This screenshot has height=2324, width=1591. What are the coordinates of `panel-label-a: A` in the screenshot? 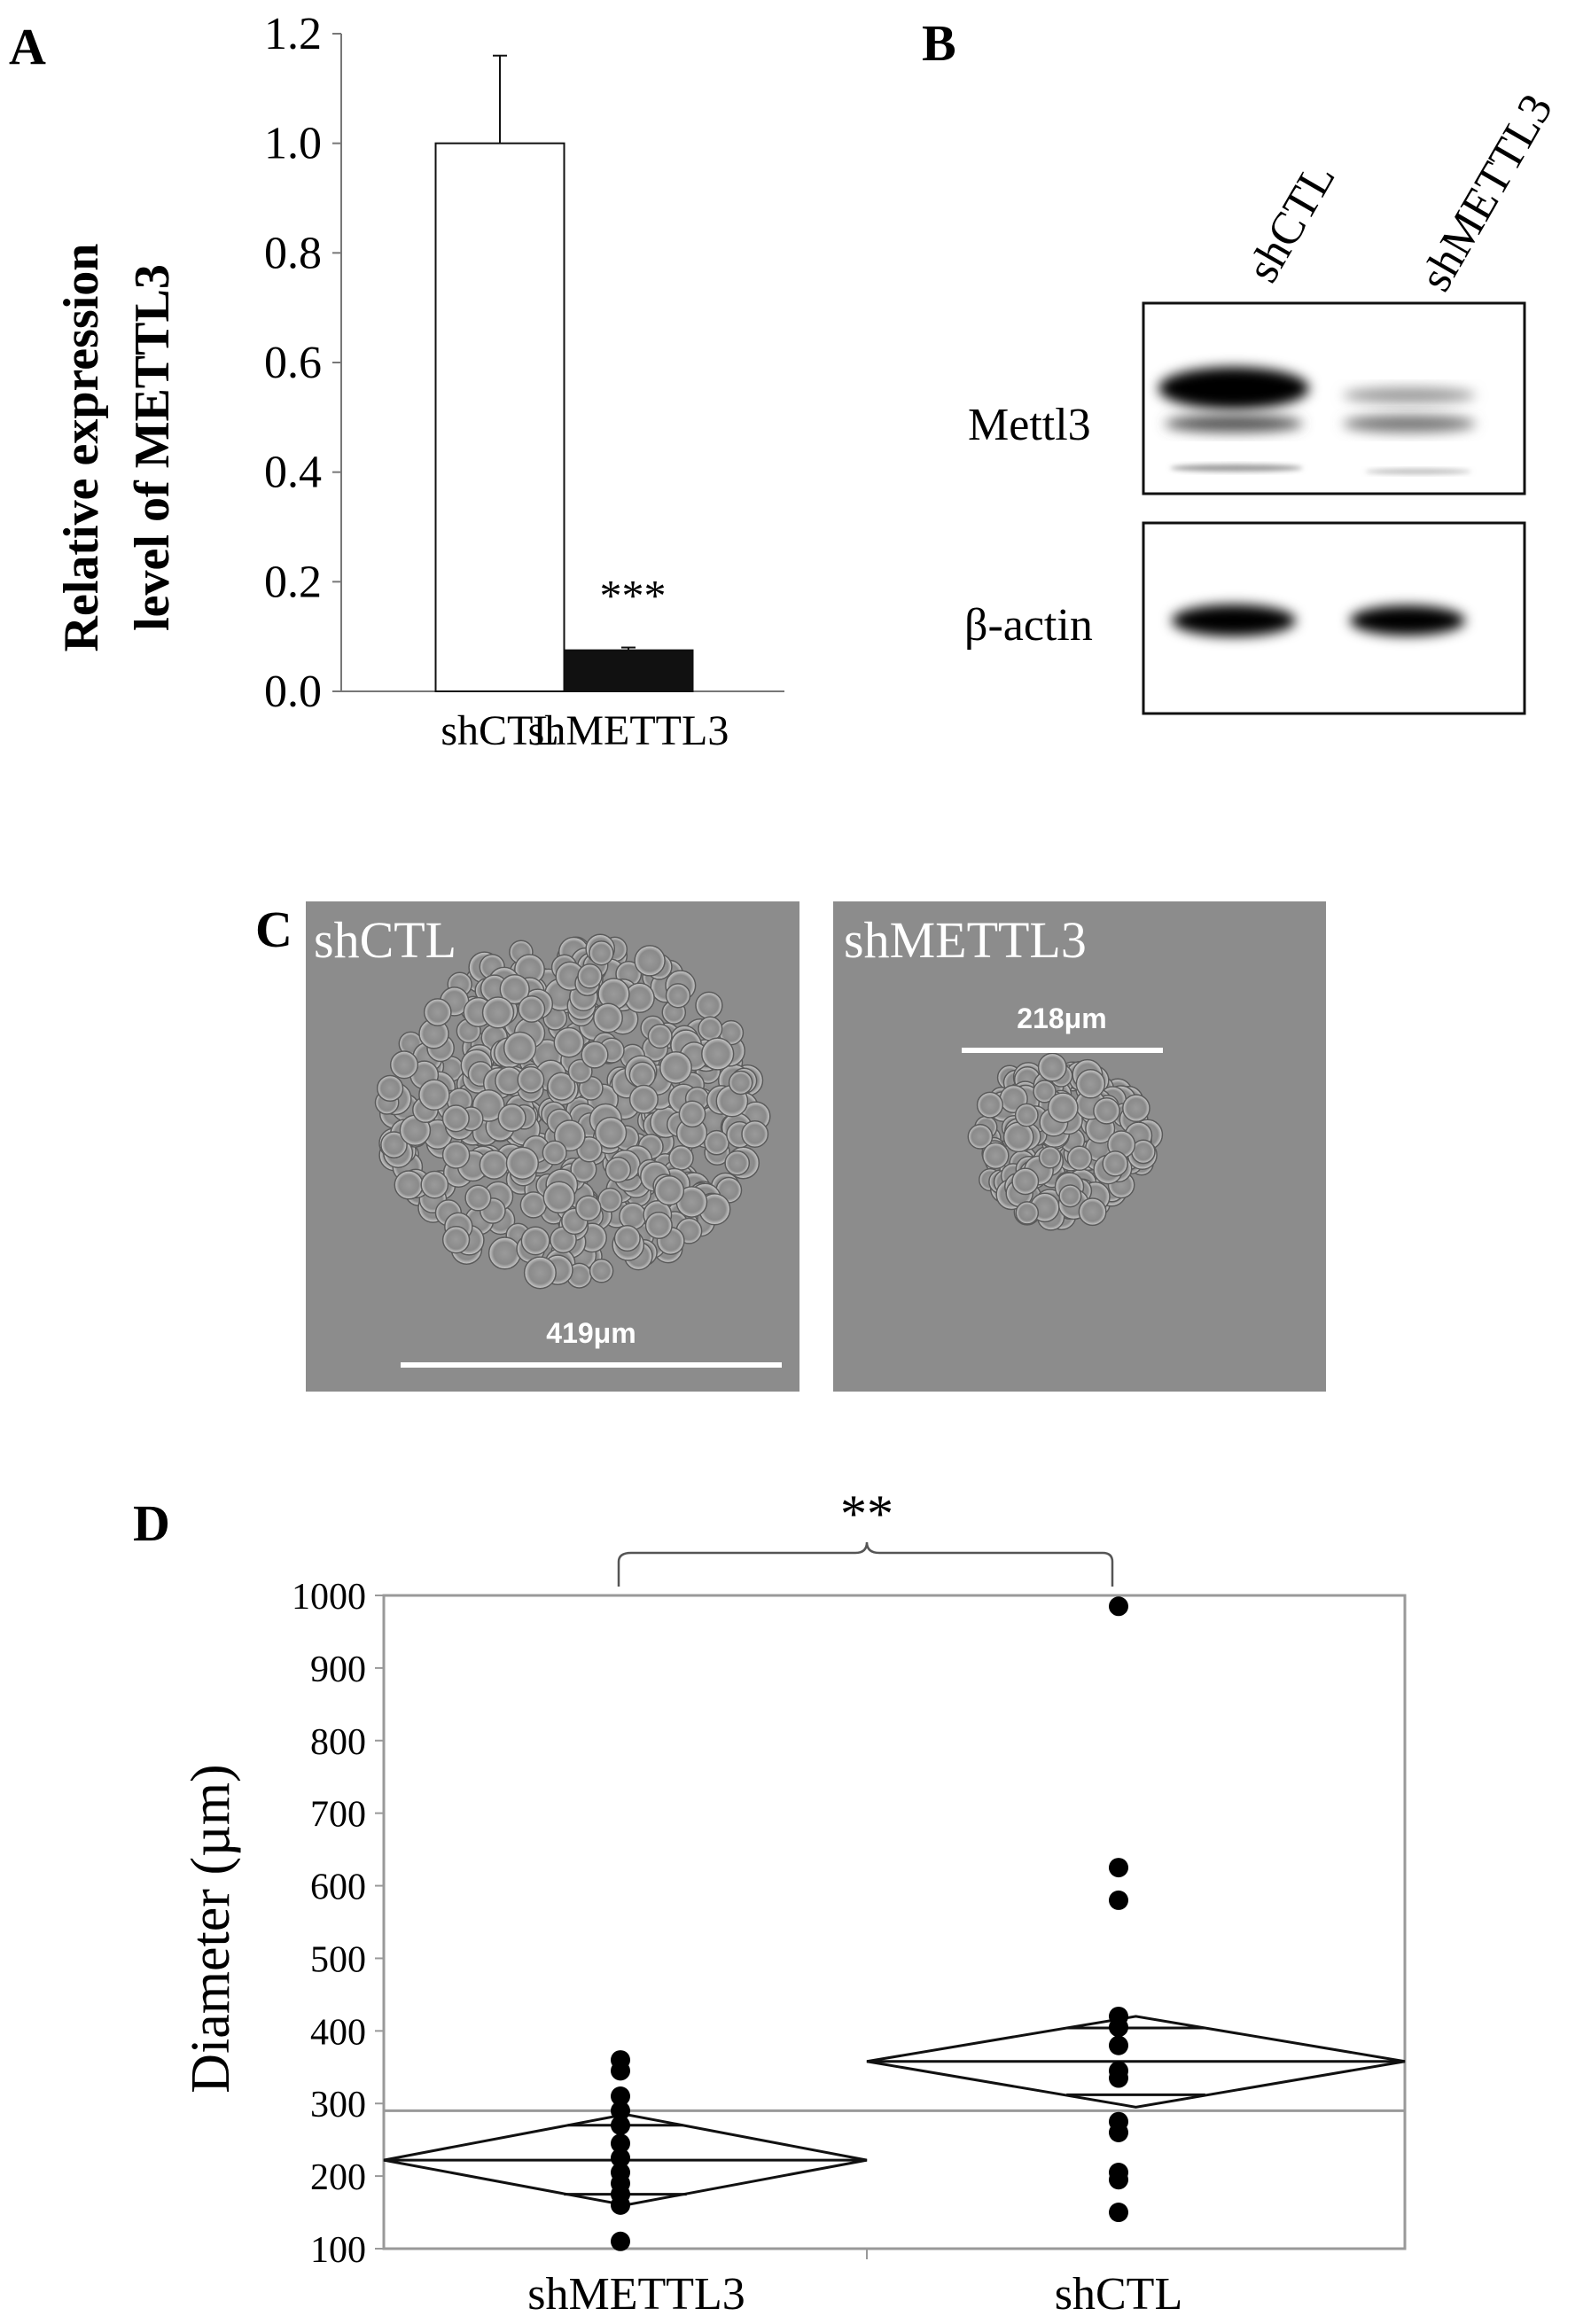 It's located at (27, 47).